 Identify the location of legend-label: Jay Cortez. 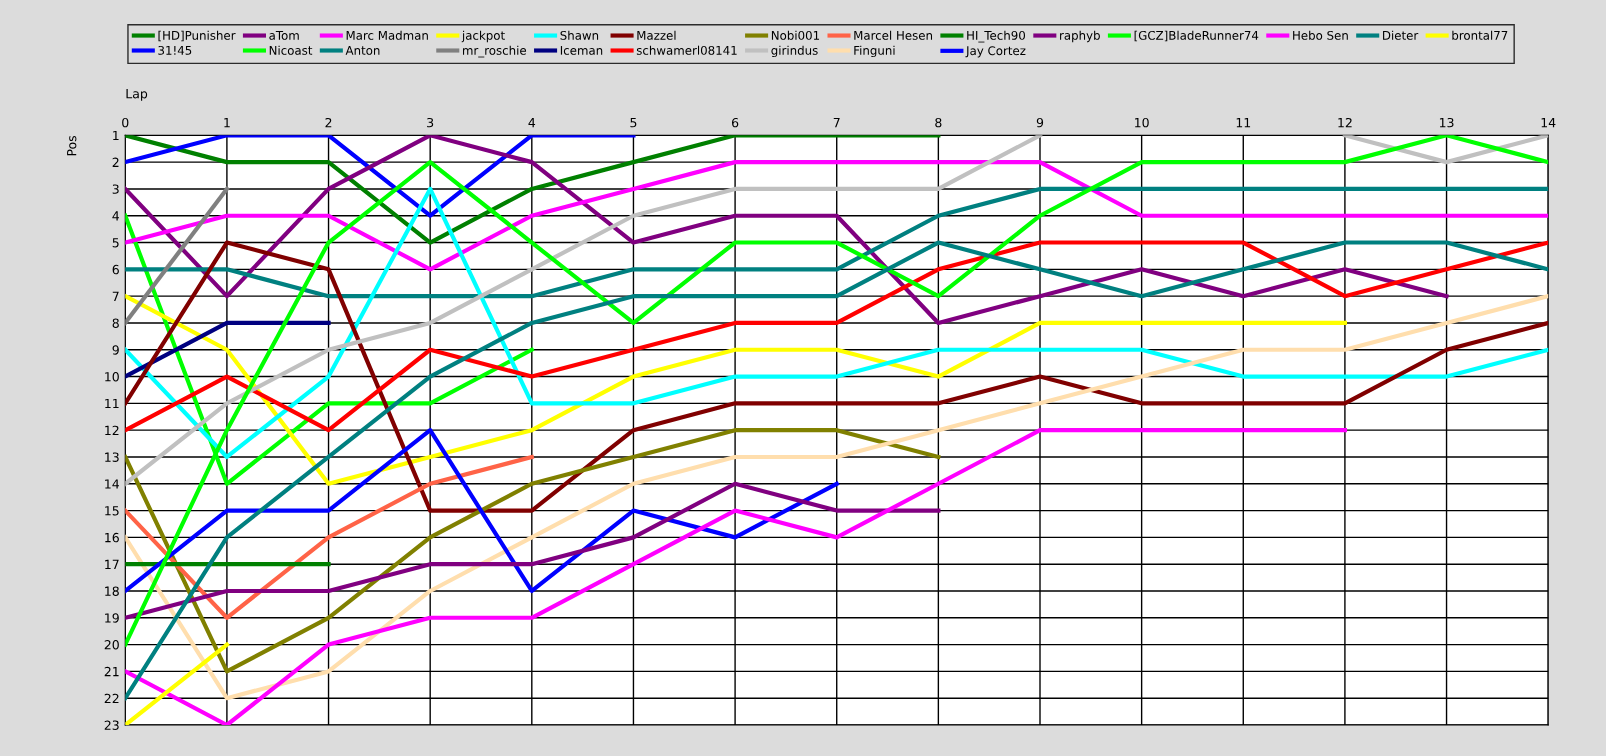
(995, 52).